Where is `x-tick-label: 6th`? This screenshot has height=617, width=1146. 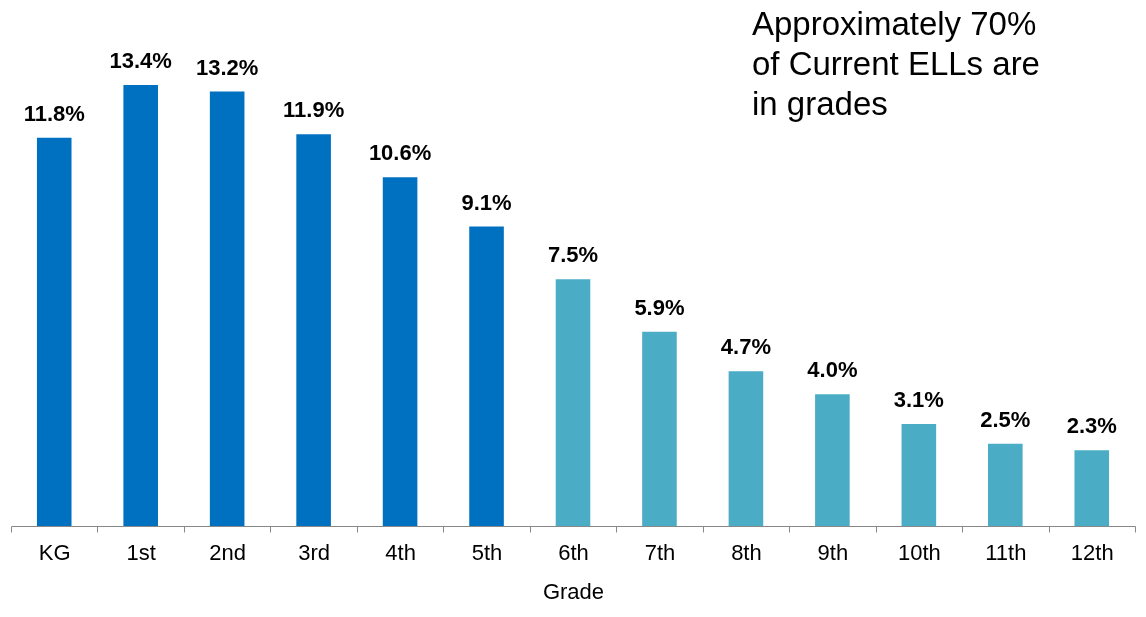
x-tick-label: 6th is located at coordinates (573, 552).